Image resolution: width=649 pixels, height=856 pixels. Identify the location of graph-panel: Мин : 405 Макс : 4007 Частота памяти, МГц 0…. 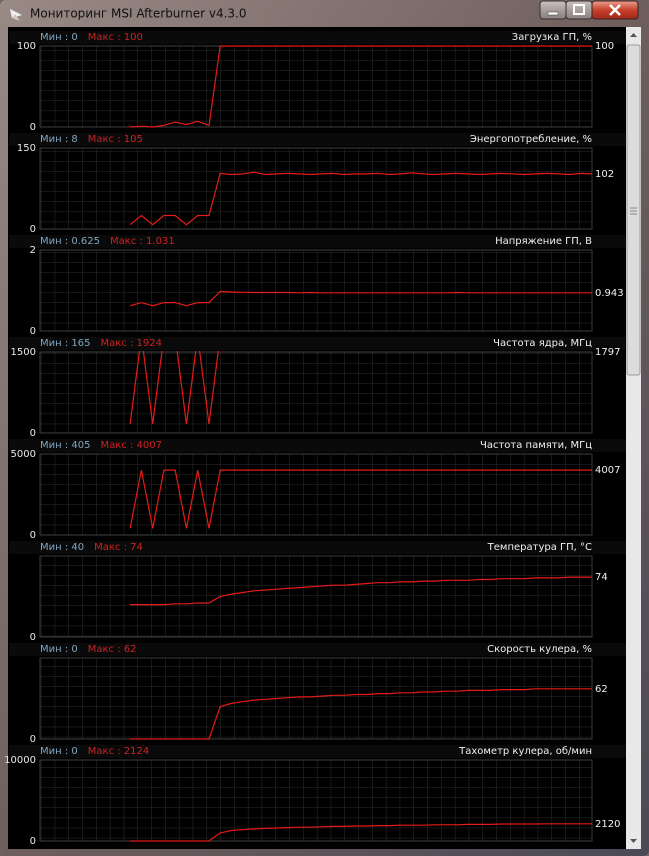
(317, 490).